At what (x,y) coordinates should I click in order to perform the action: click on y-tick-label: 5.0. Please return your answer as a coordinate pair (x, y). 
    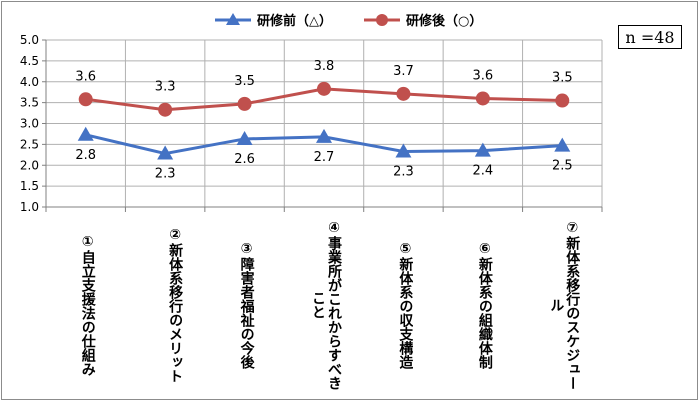
    Looking at the image, I should click on (29, 40).